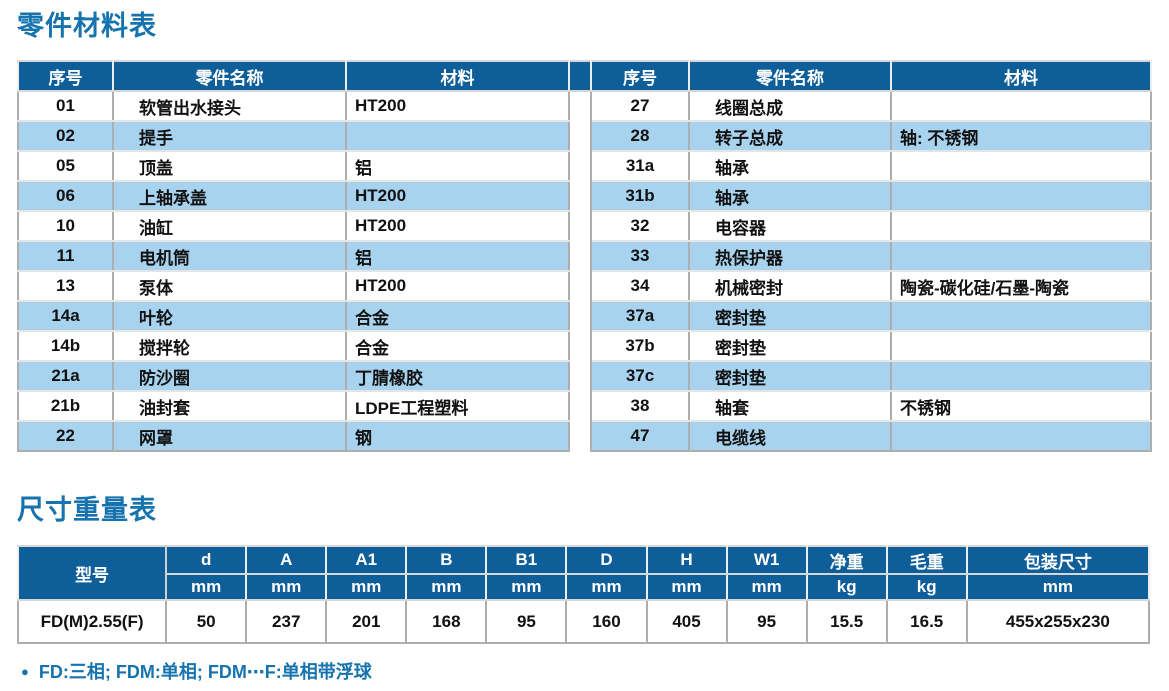  Describe the element at coordinates (229, 436) in the screenshot. I see `part-name: 网罩` at that location.